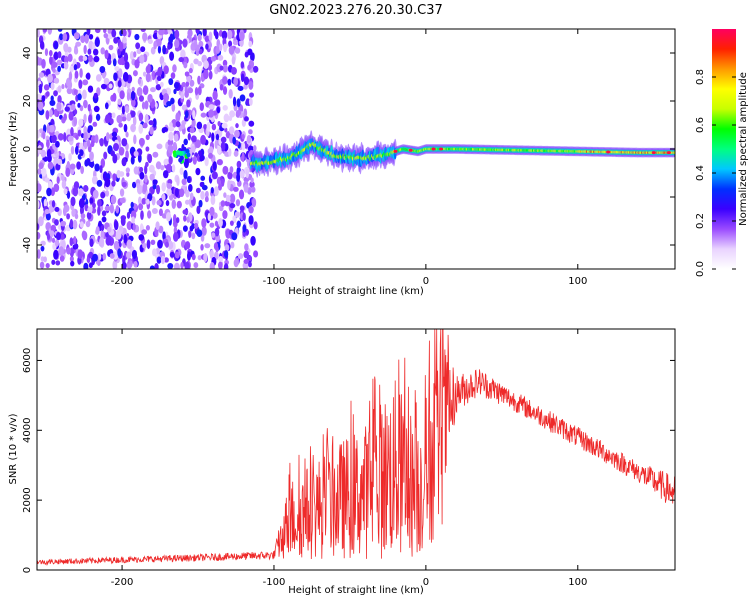 This screenshot has width=750, height=604. What do you see at coordinates (177, 153) in the screenshot?
I see `signal-blob` at bounding box center [177, 153].